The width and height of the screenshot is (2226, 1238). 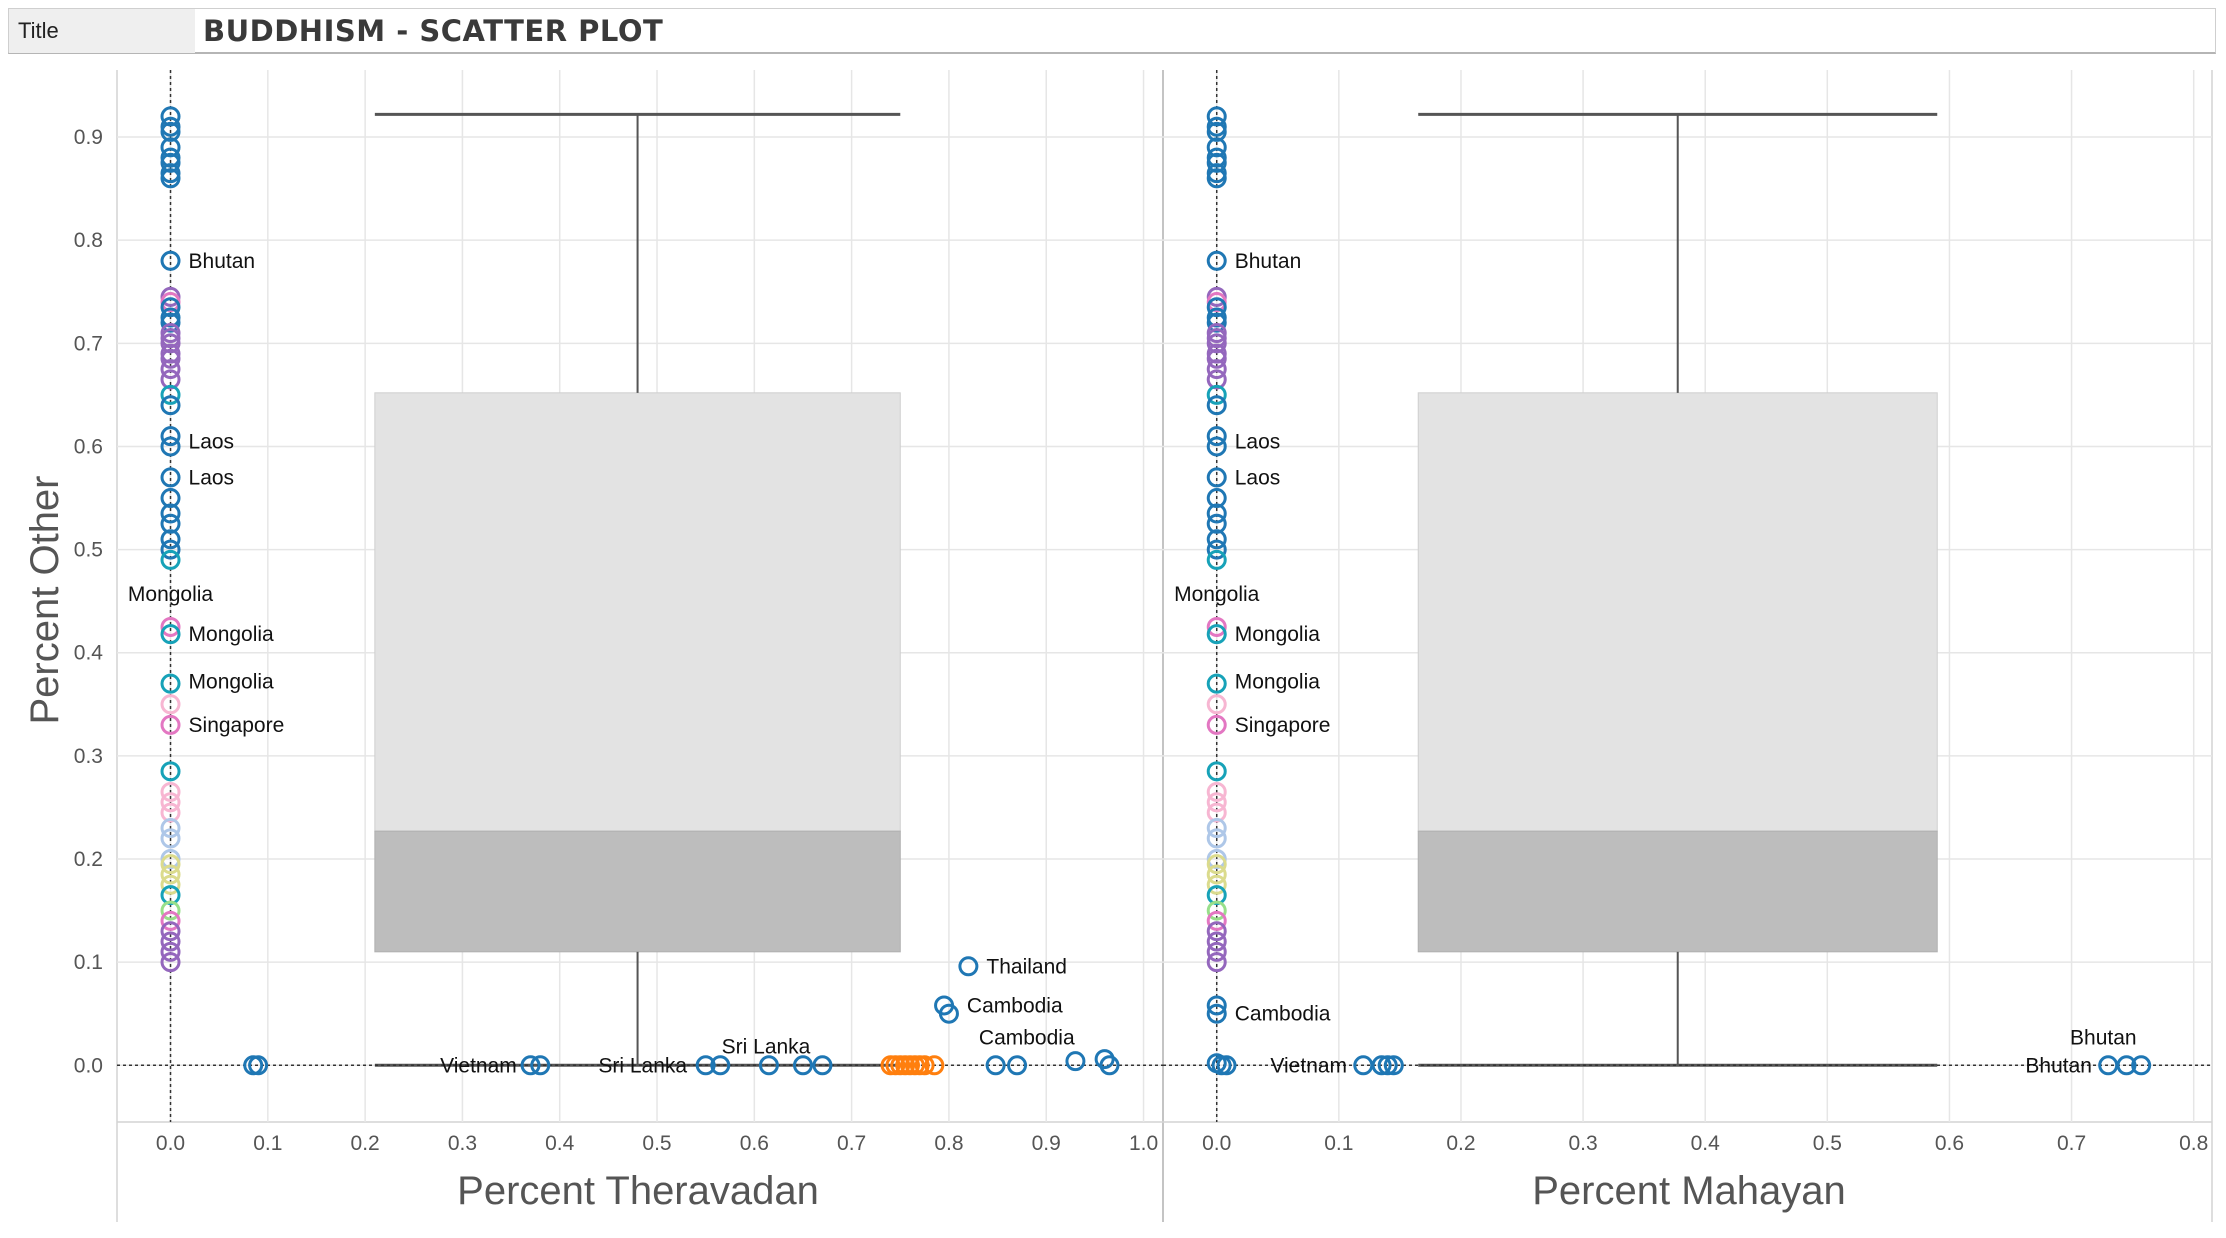 I want to click on y-tick-label: 0.8, so click(x=88, y=240).